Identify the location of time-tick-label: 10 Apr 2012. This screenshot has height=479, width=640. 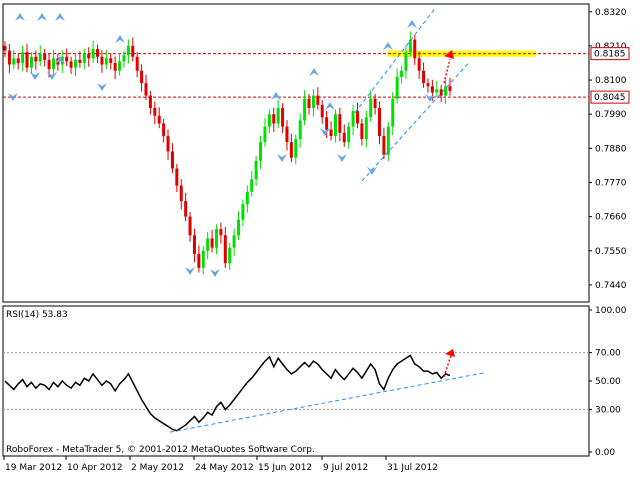
(95, 468).